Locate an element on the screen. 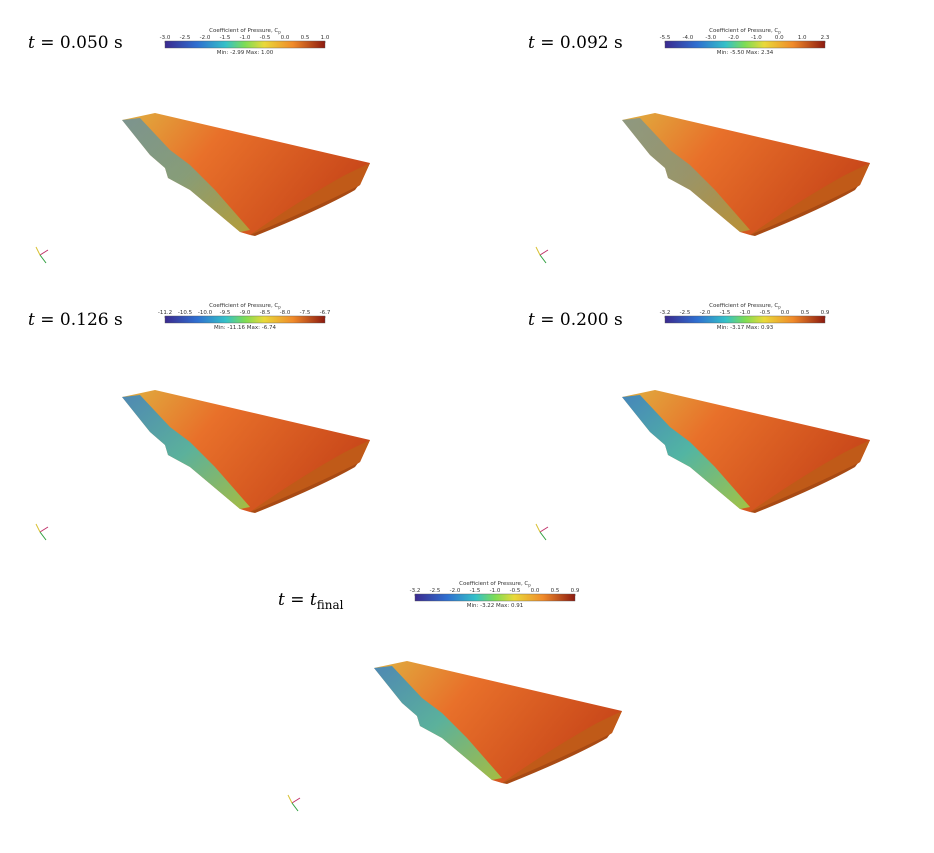  time-label: t = tfinal is located at coordinates (311, 601).